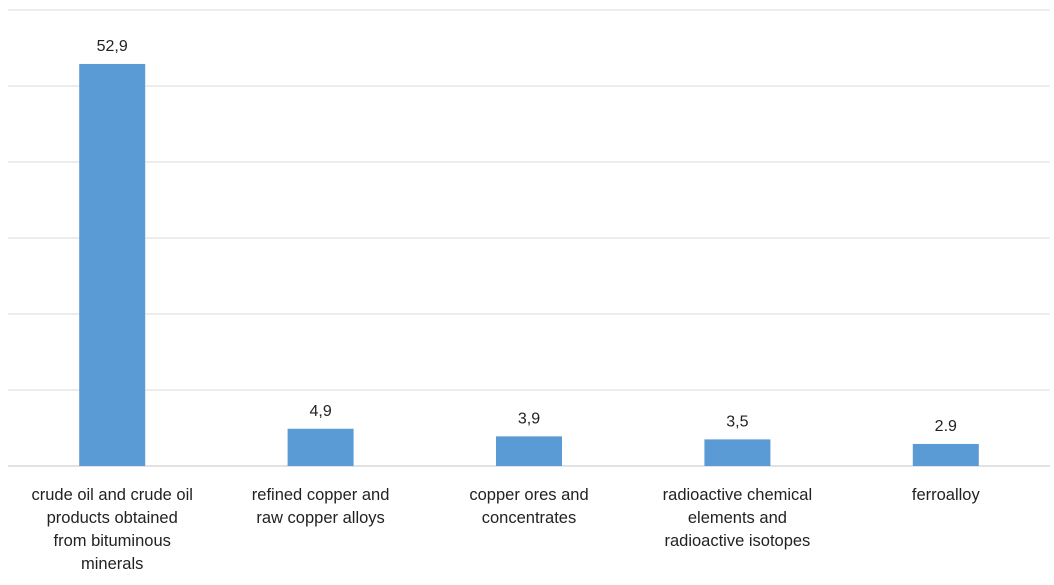  What do you see at coordinates (946, 426) in the screenshot?
I see `data-label: 2.9` at bounding box center [946, 426].